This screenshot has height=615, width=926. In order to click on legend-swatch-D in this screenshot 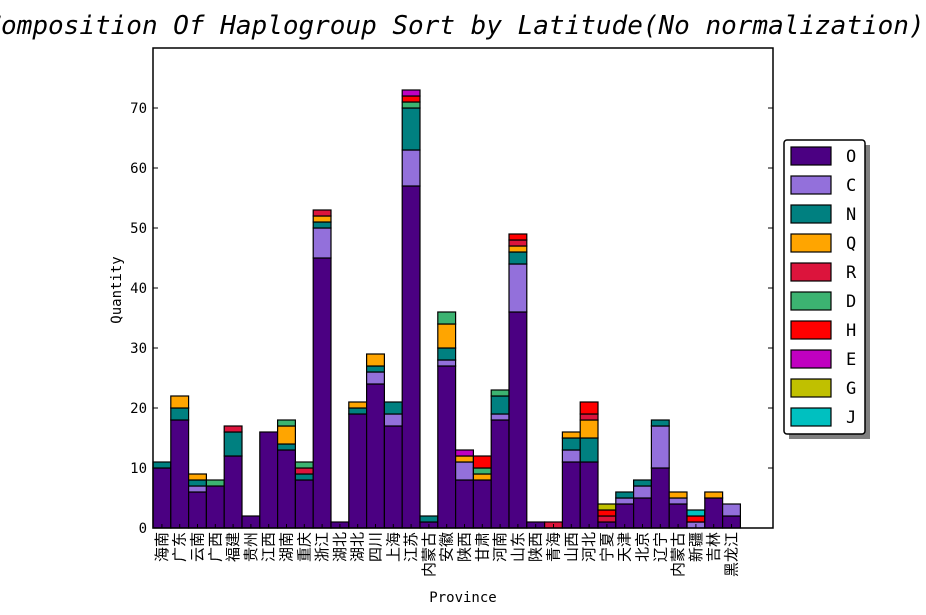, I will do `click(811, 301)`.